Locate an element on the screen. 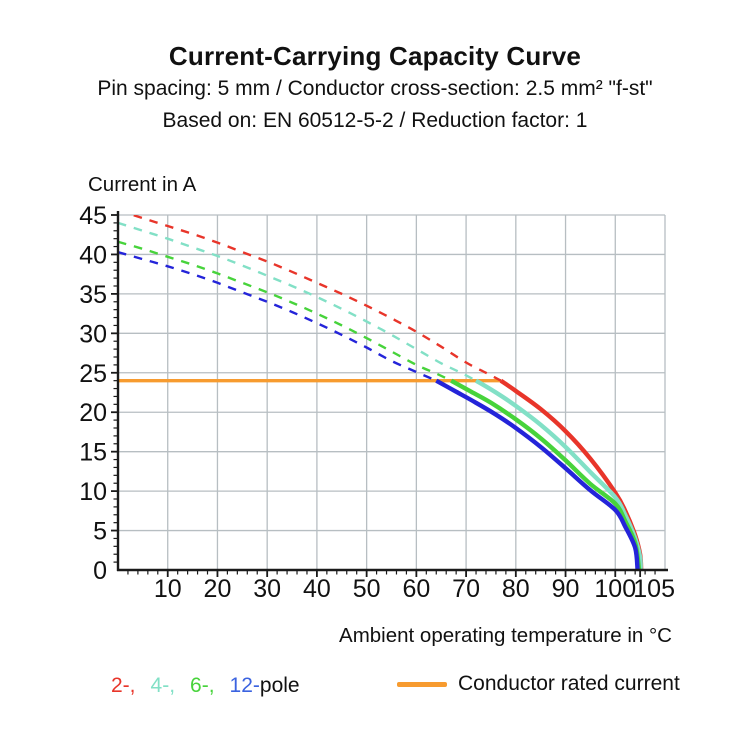 This screenshot has height=750, width=750. svg-text: 0 is located at coordinates (100, 571).